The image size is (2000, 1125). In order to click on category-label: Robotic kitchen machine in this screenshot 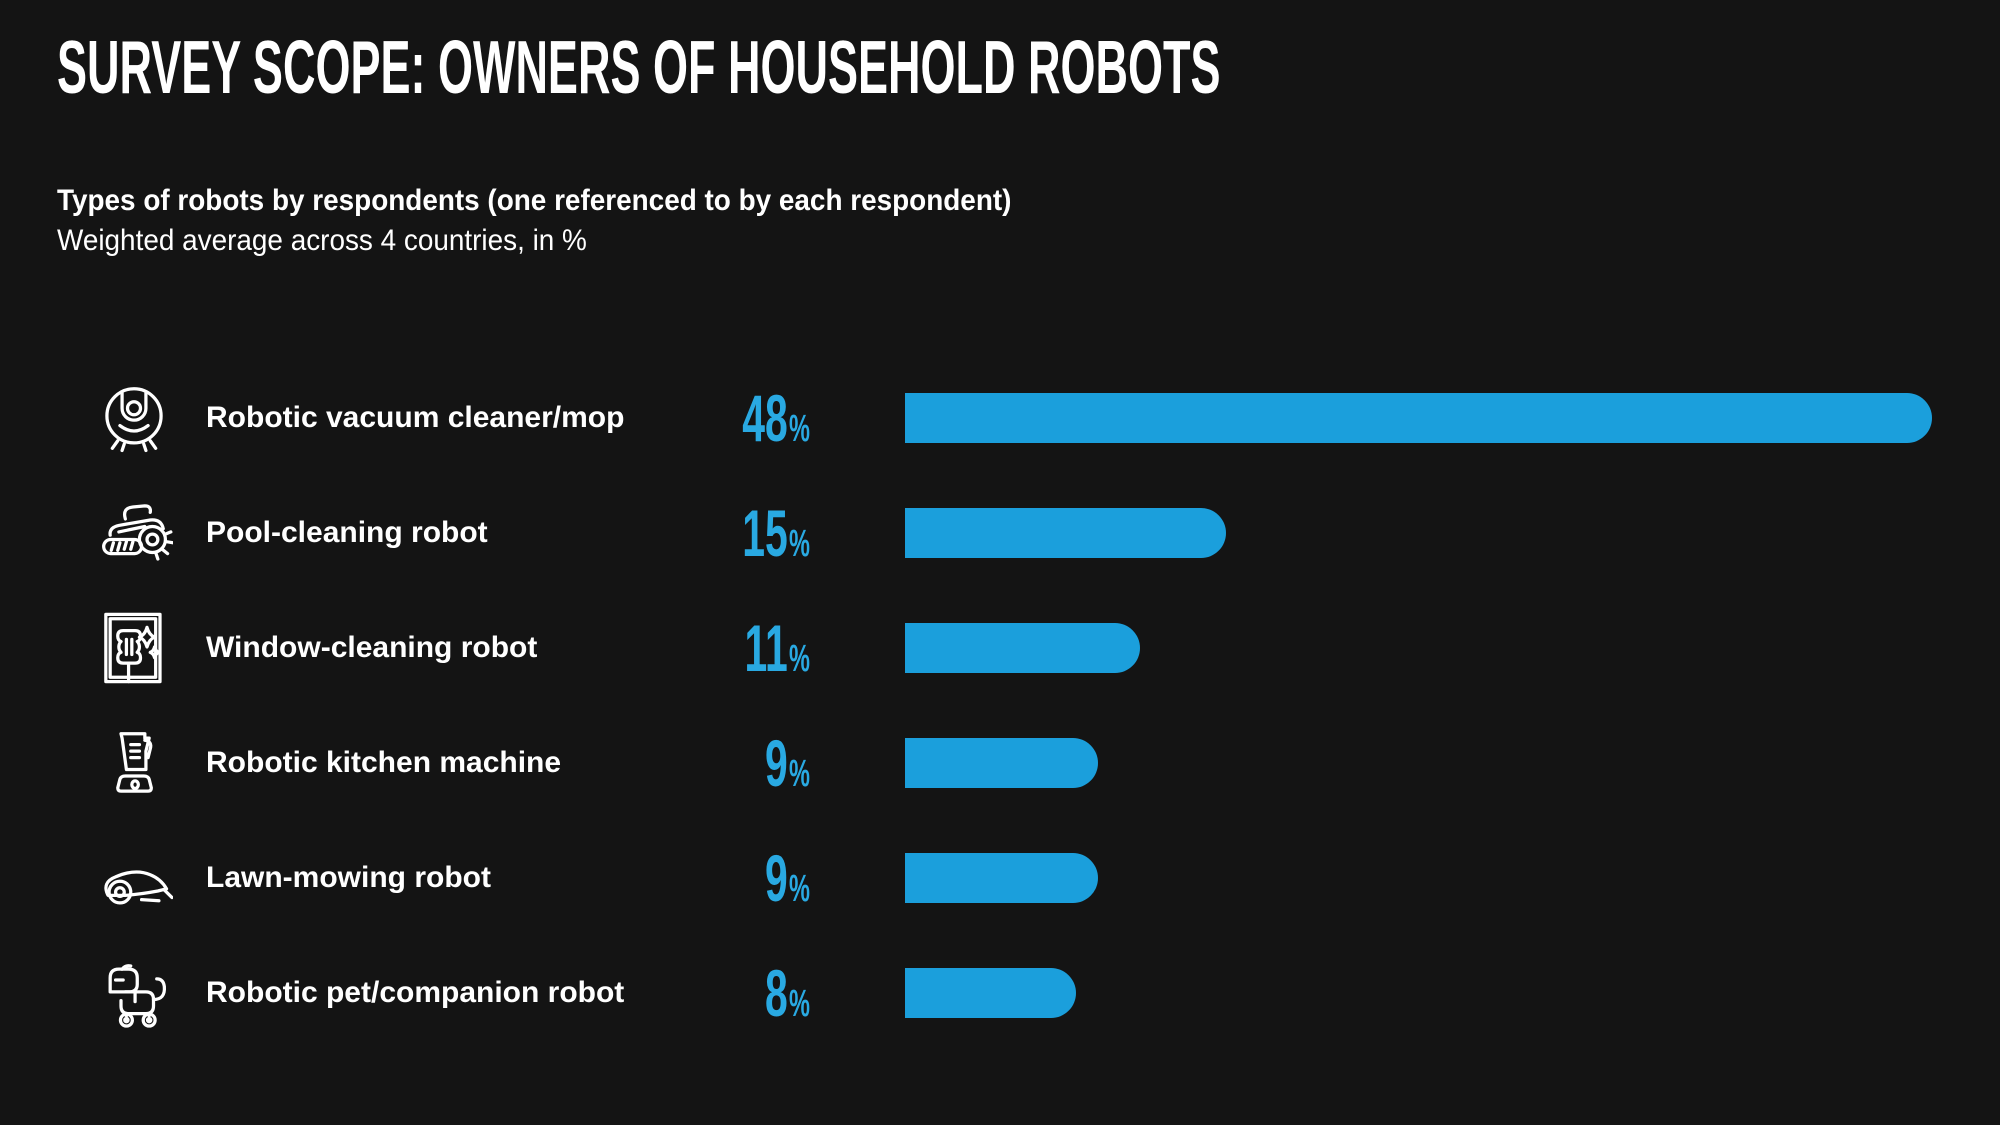, I will do `click(384, 762)`.